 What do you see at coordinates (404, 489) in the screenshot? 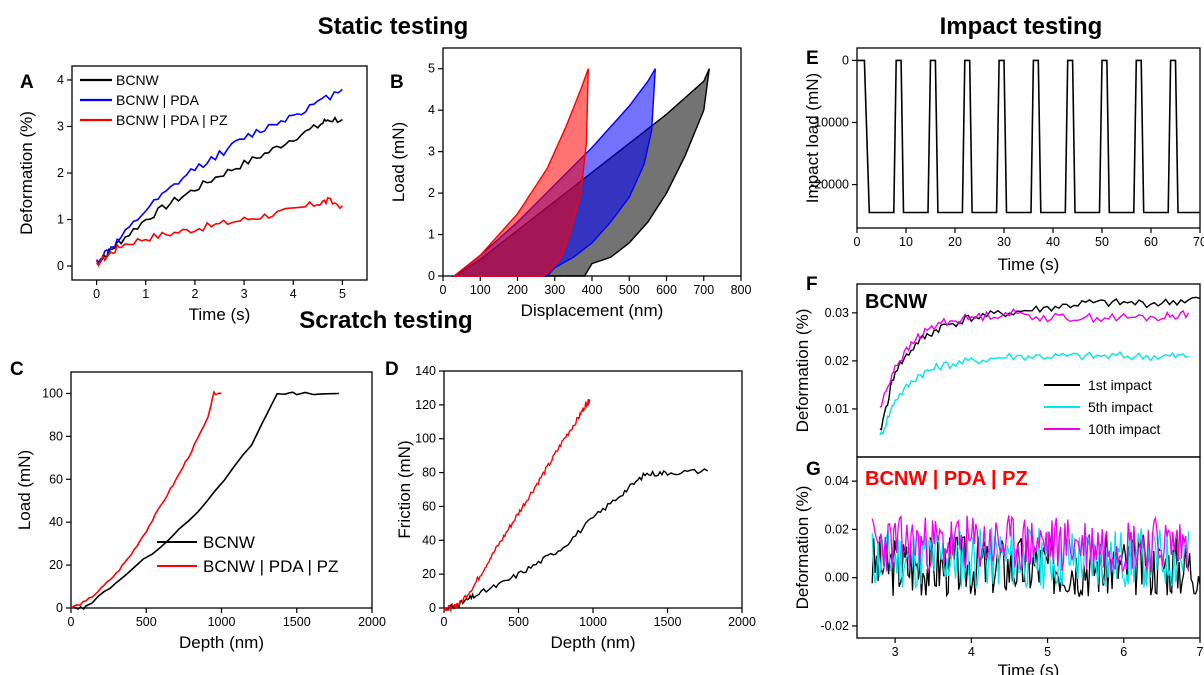
I see `y-axis-label: Friction (mN)` at bounding box center [404, 489].